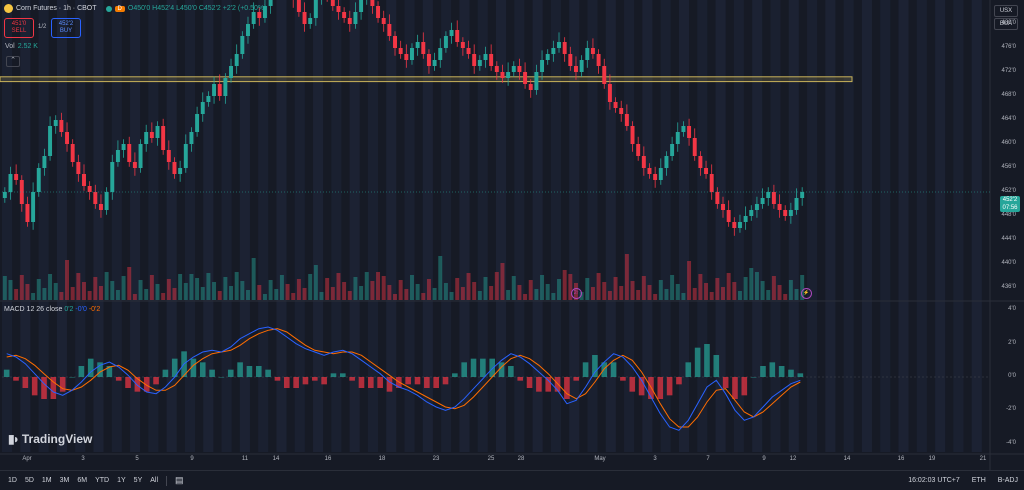 This screenshot has height=490, width=1024. Describe the element at coordinates (1009, 119) in the screenshot. I see `price-tick-label: 464'0` at that location.